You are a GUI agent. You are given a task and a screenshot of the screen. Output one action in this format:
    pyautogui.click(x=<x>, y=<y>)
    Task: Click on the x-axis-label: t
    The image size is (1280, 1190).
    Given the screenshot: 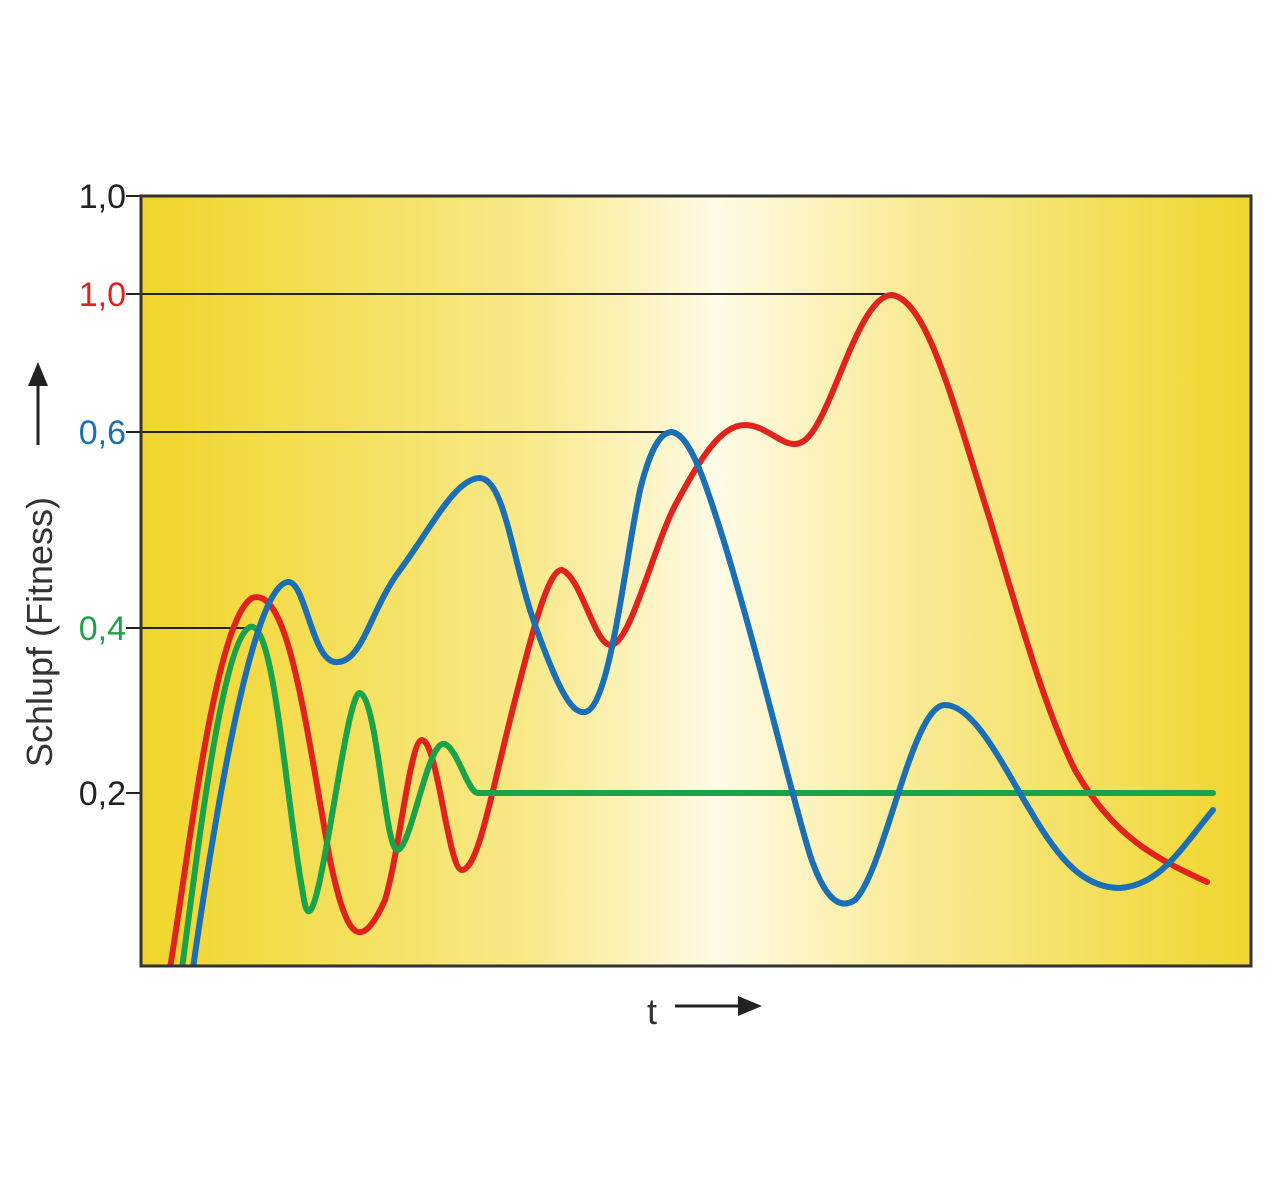 What is the action you would take?
    pyautogui.click(x=652, y=1011)
    